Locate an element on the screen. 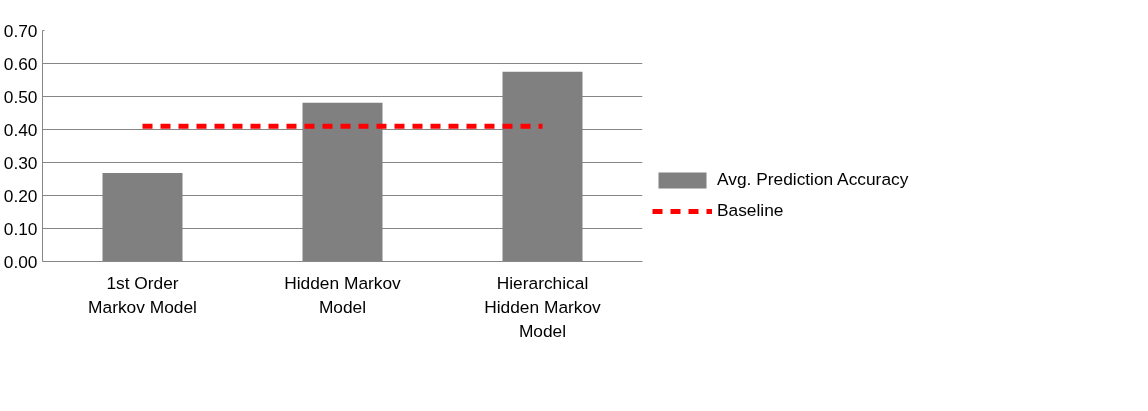 The width and height of the screenshot is (1148, 411). x-tick-label: 1st Order Markov Model is located at coordinates (142, 294).